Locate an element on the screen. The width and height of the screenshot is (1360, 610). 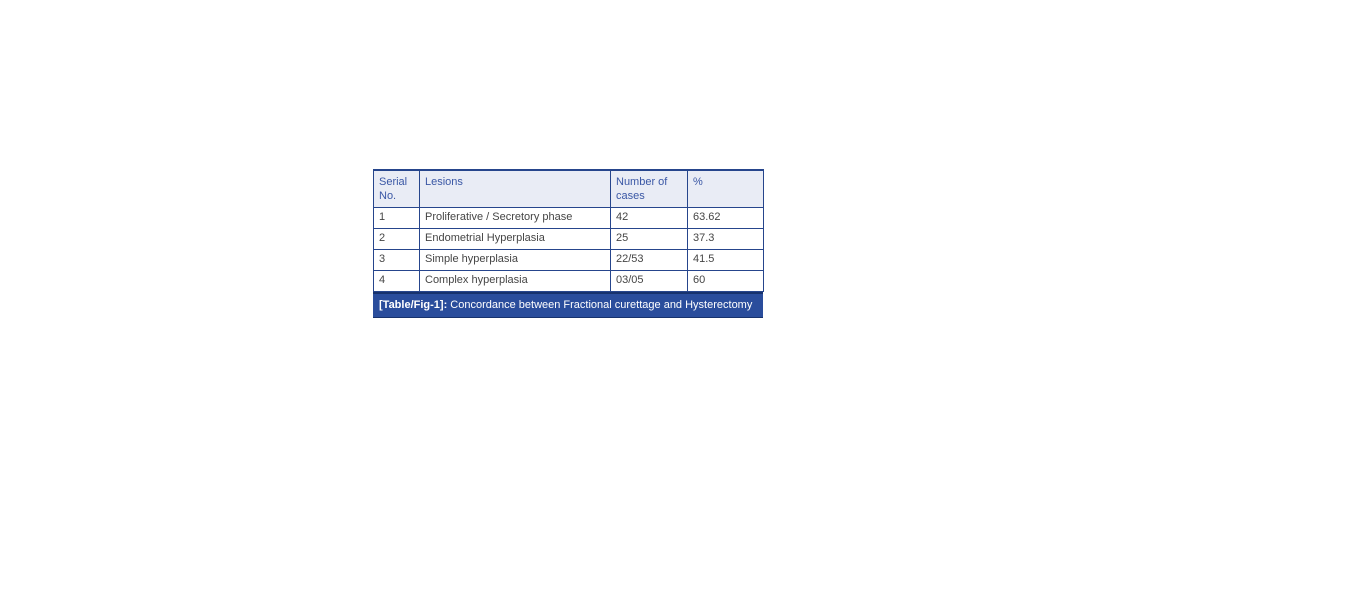
cell-percent: 41.5 is located at coordinates (725, 259).